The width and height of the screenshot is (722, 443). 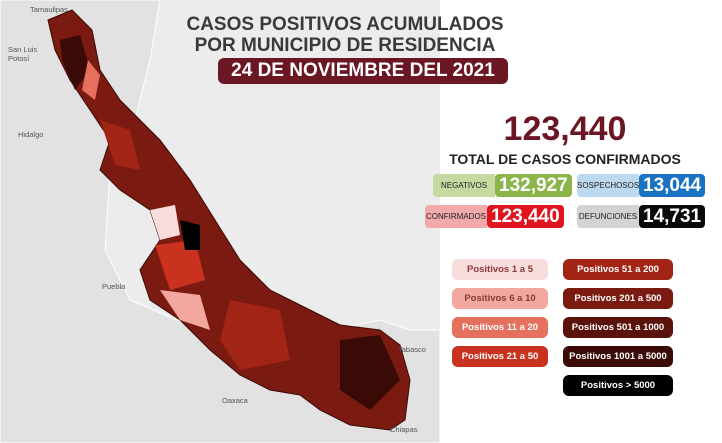 What do you see at coordinates (608, 185) in the screenshot?
I see `stat-label: SOSPECHOSOS` at bounding box center [608, 185].